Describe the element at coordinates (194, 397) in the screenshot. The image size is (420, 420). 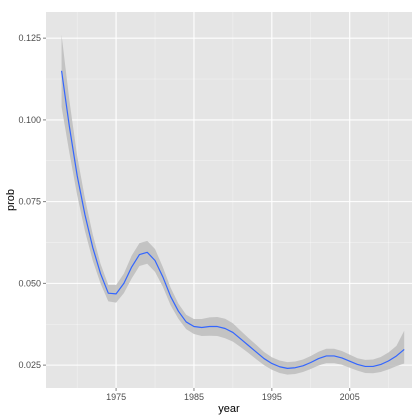
I see `x-tick-label: 1985` at that location.